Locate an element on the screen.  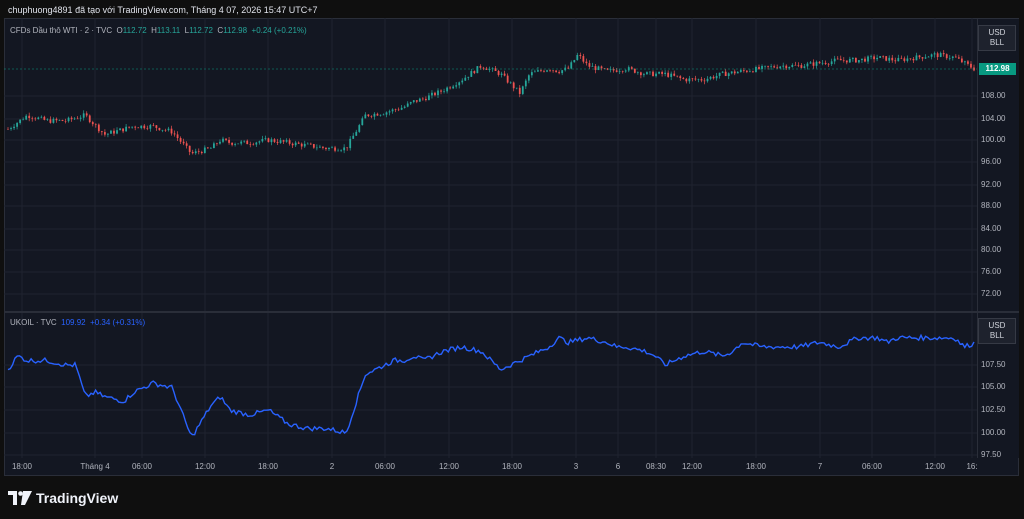
wti-price-tick: 80.00 is located at coordinates (991, 249).